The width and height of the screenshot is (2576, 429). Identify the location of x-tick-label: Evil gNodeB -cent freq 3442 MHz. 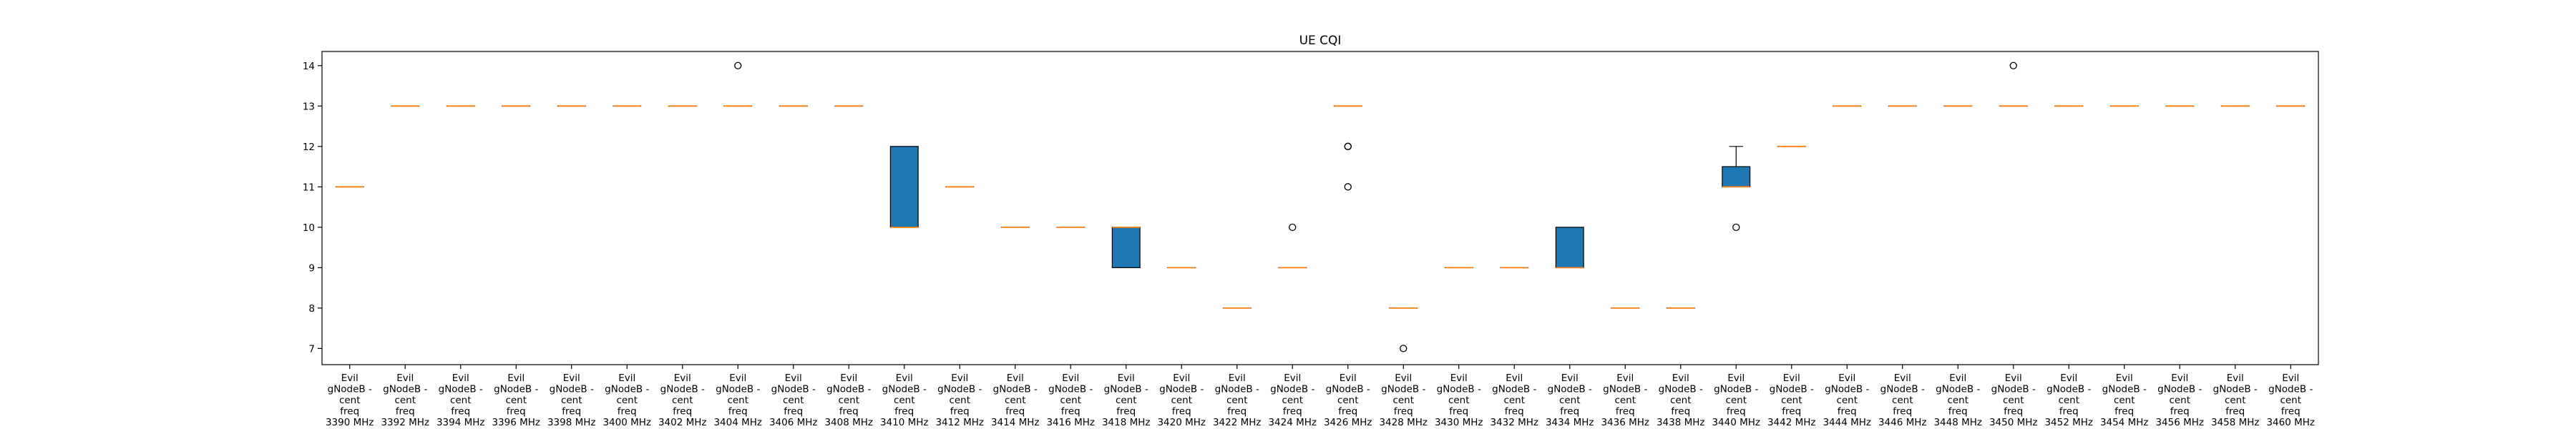
(1791, 400).